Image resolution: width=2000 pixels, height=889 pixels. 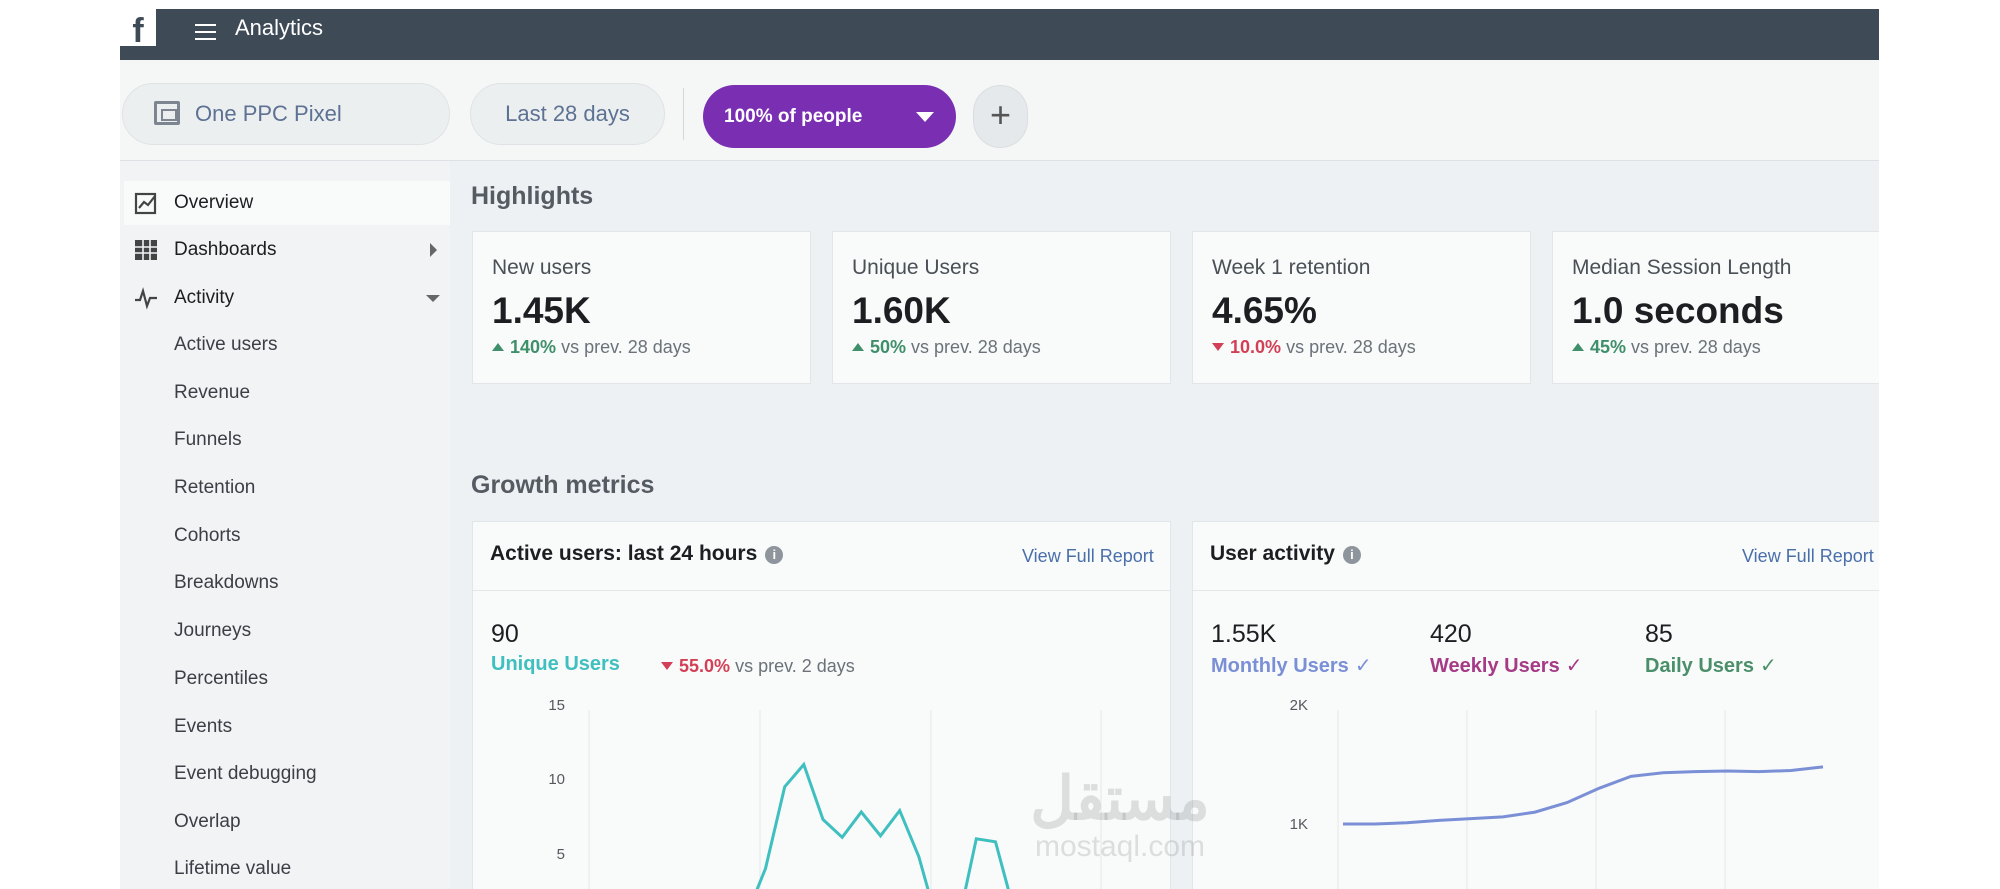 I want to click on overview-chart-icon, so click(x=145, y=203).